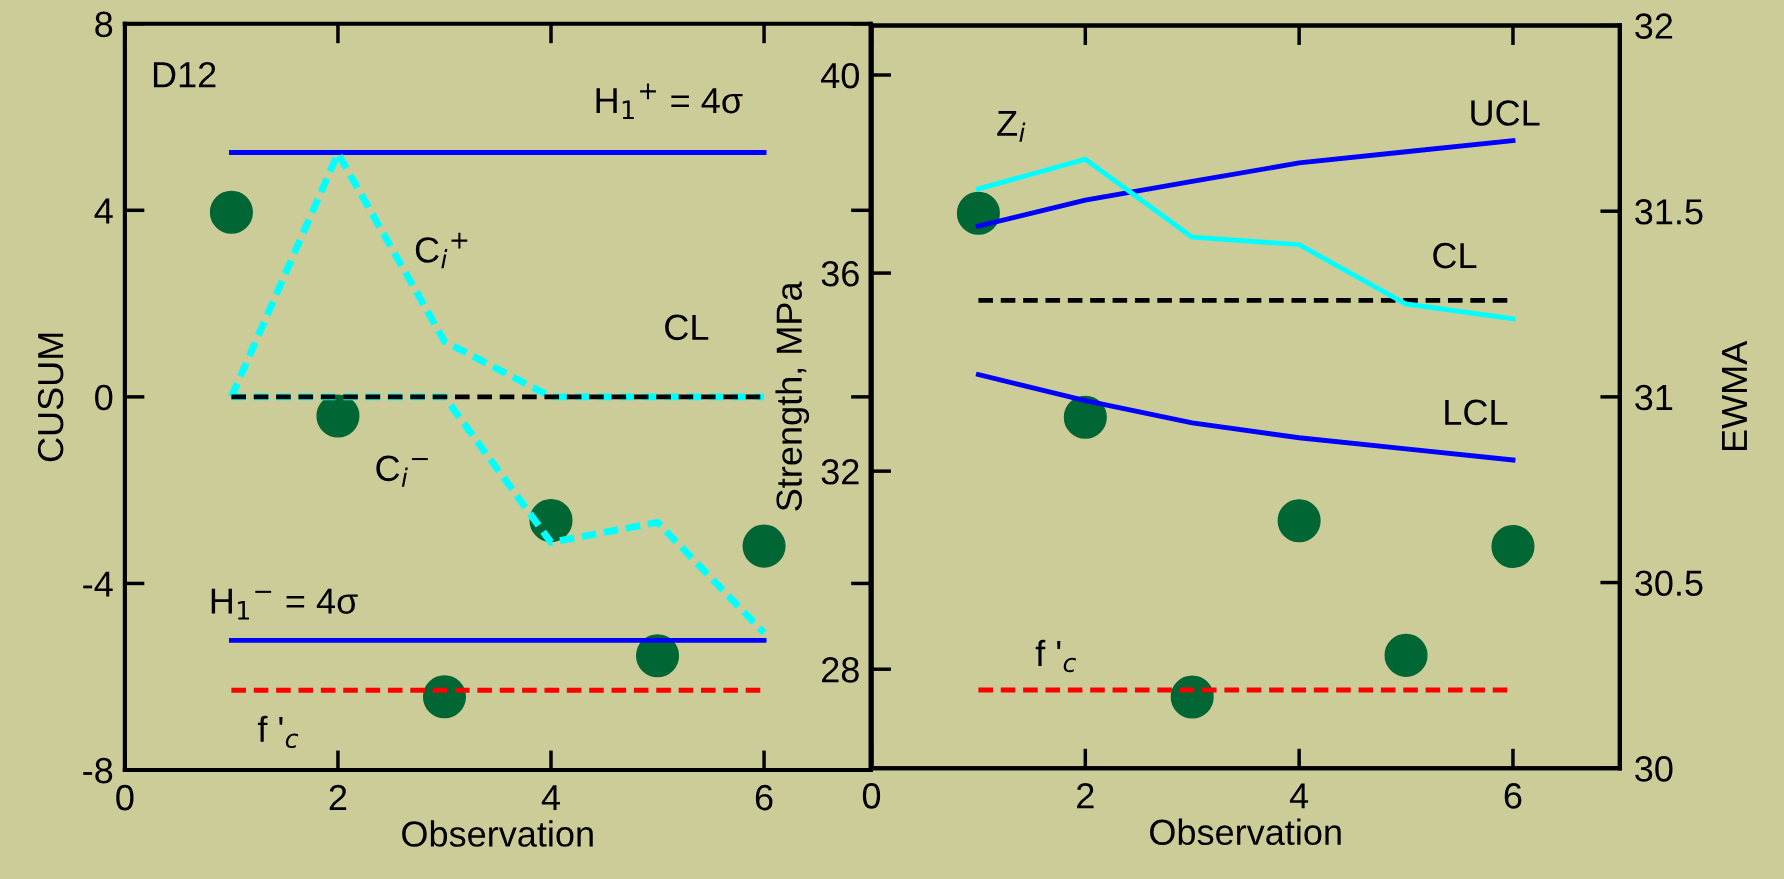 Image resolution: width=1784 pixels, height=879 pixels. What do you see at coordinates (840, 273) in the screenshot?
I see `y-tick-label: 36` at bounding box center [840, 273].